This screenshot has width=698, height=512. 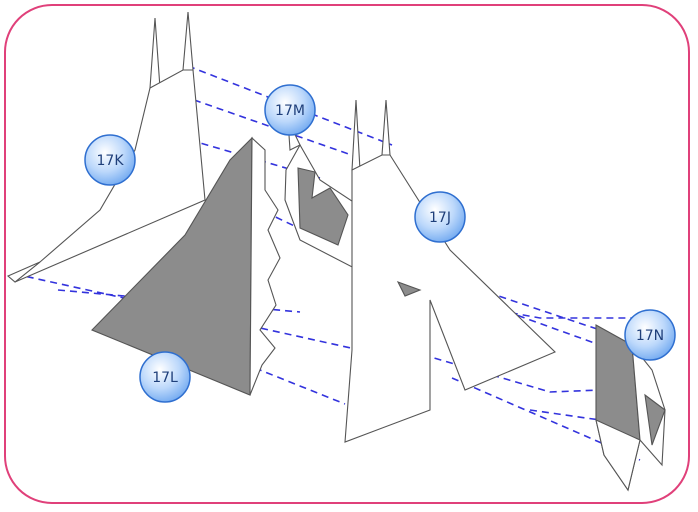 What do you see at coordinates (321, 195) in the screenshot?
I see `part-17m-shape` at bounding box center [321, 195].